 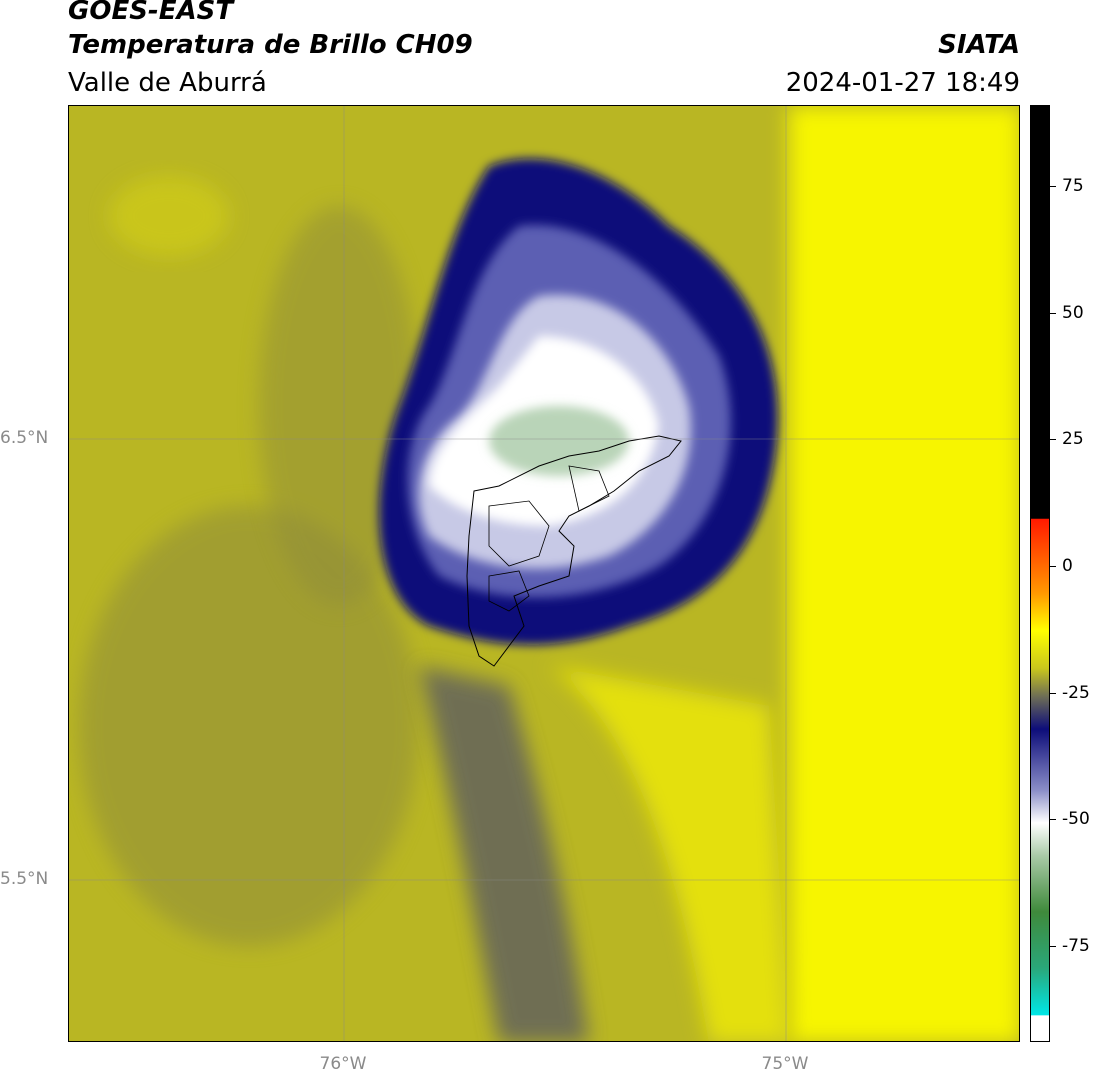 I want to click on lat-label-5-5n: 5.5°N, so click(x=24, y=879).